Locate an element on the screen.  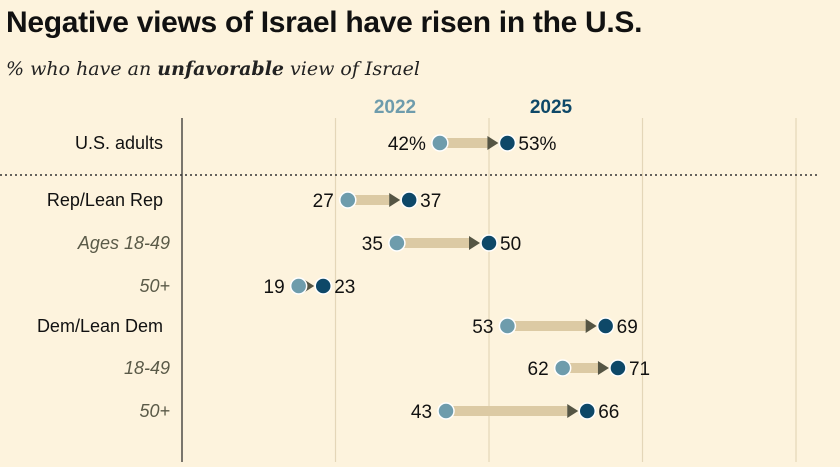
value-label-2022: 43 is located at coordinates (421, 412).